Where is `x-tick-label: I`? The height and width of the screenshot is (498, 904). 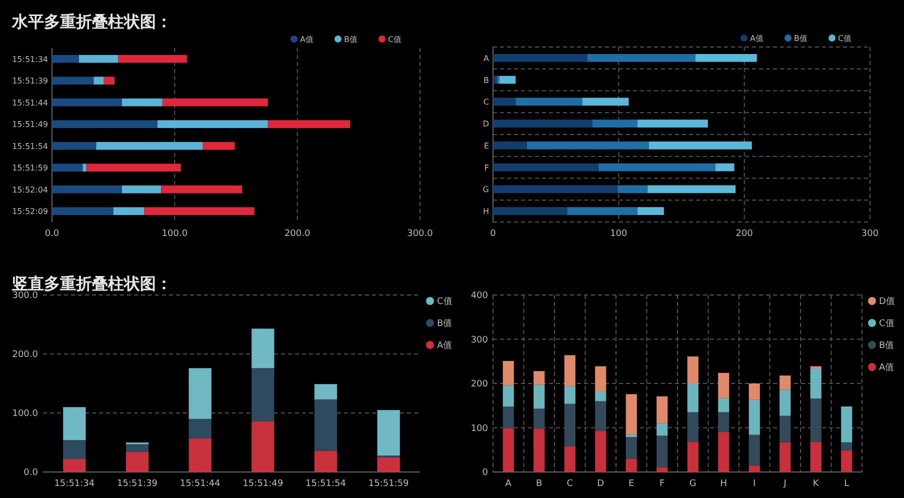 x-tick-label: I is located at coordinates (754, 484).